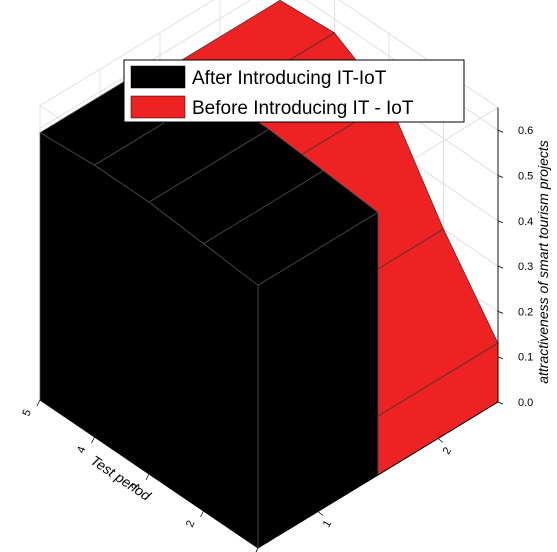 This screenshot has width=557, height=552. Describe the element at coordinates (525, 358) in the screenshot. I see `z-tick-label: 0.1` at that location.